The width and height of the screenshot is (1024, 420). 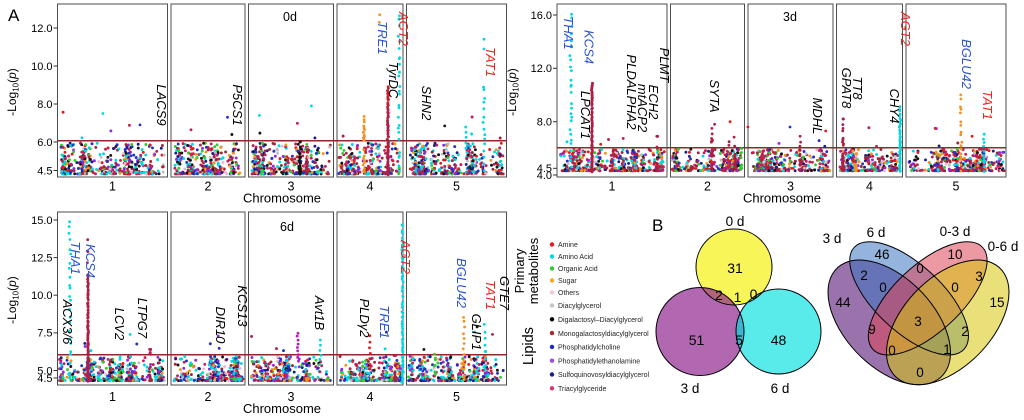 I want to click on svg-text: LPCAT1, so click(x=585, y=115).